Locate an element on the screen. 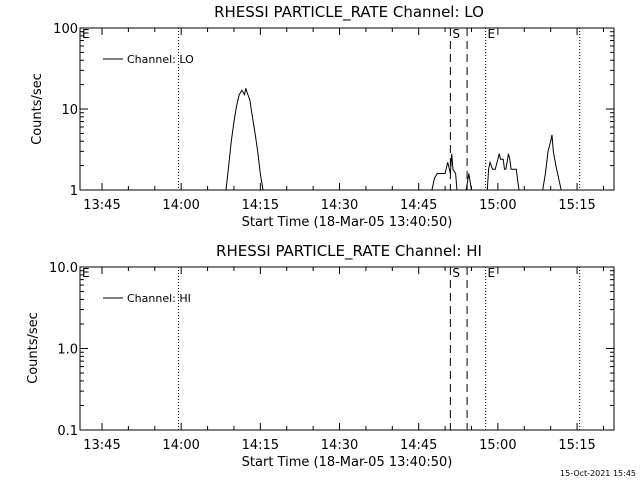 This screenshot has height=480, width=640. lo-legend-label: Channel: LO is located at coordinates (160, 59).